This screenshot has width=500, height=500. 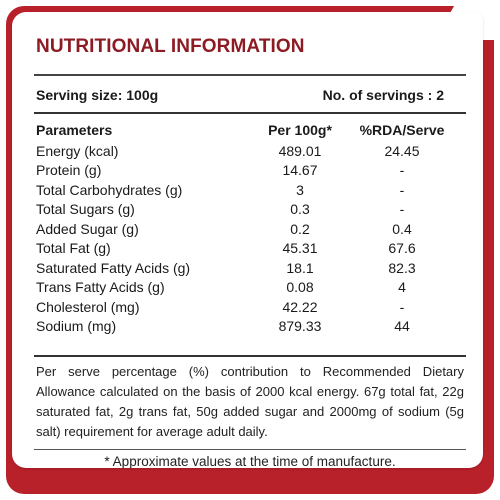 What do you see at coordinates (402, 130) in the screenshot?
I see `header-rda: %RDA/Serve` at bounding box center [402, 130].